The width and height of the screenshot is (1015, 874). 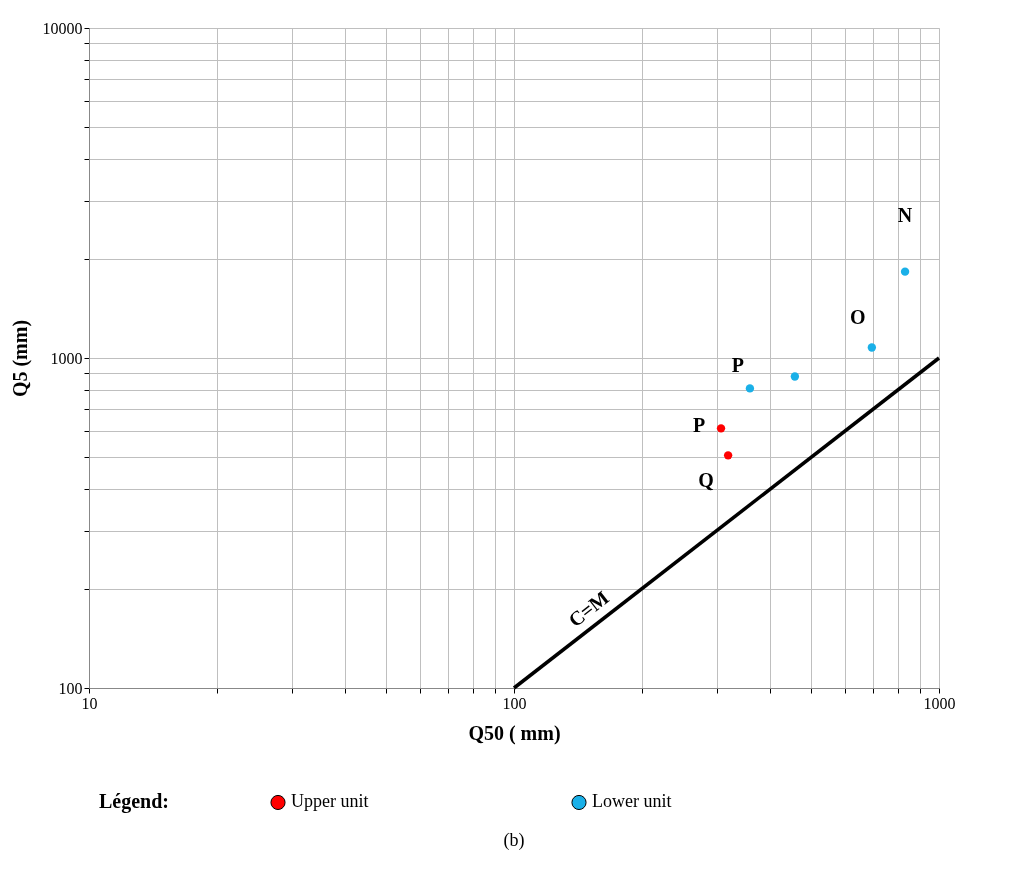 What do you see at coordinates (905, 214) in the screenshot?
I see `annotation: N` at bounding box center [905, 214].